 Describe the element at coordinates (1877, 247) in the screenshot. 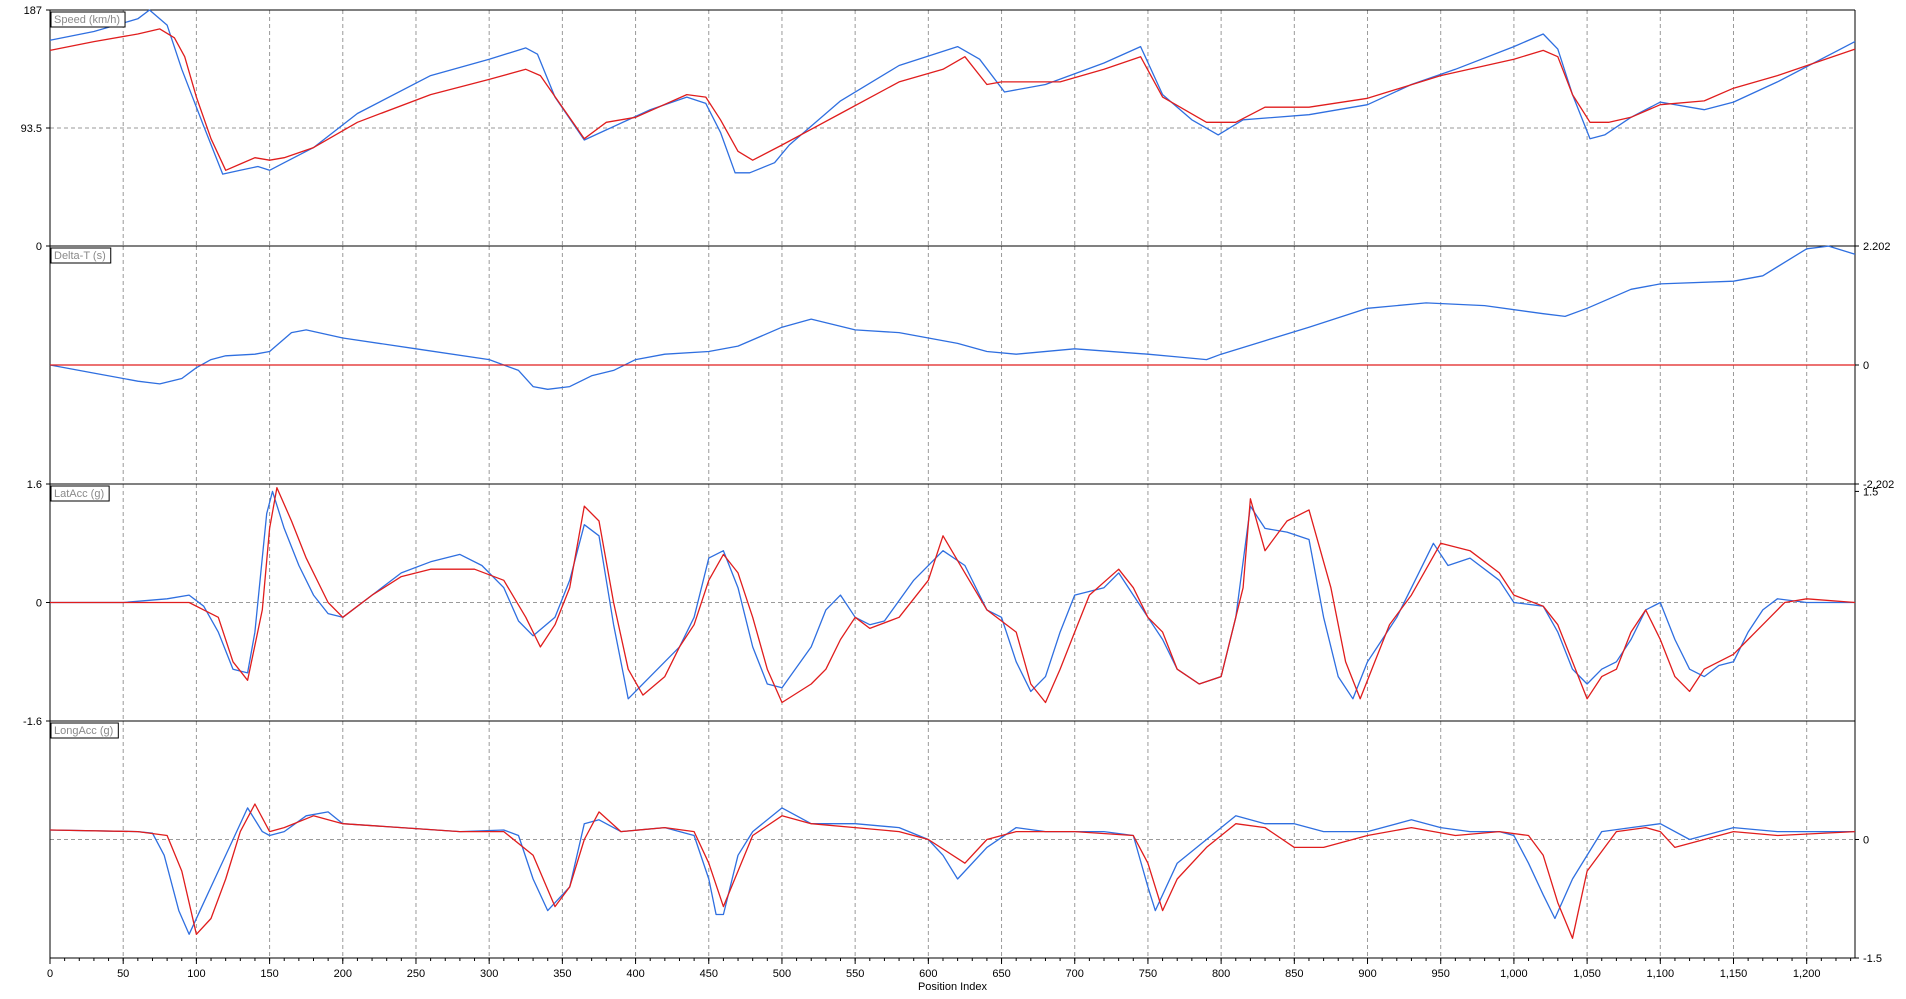

I see `y-tick-label: 2.202` at that location.